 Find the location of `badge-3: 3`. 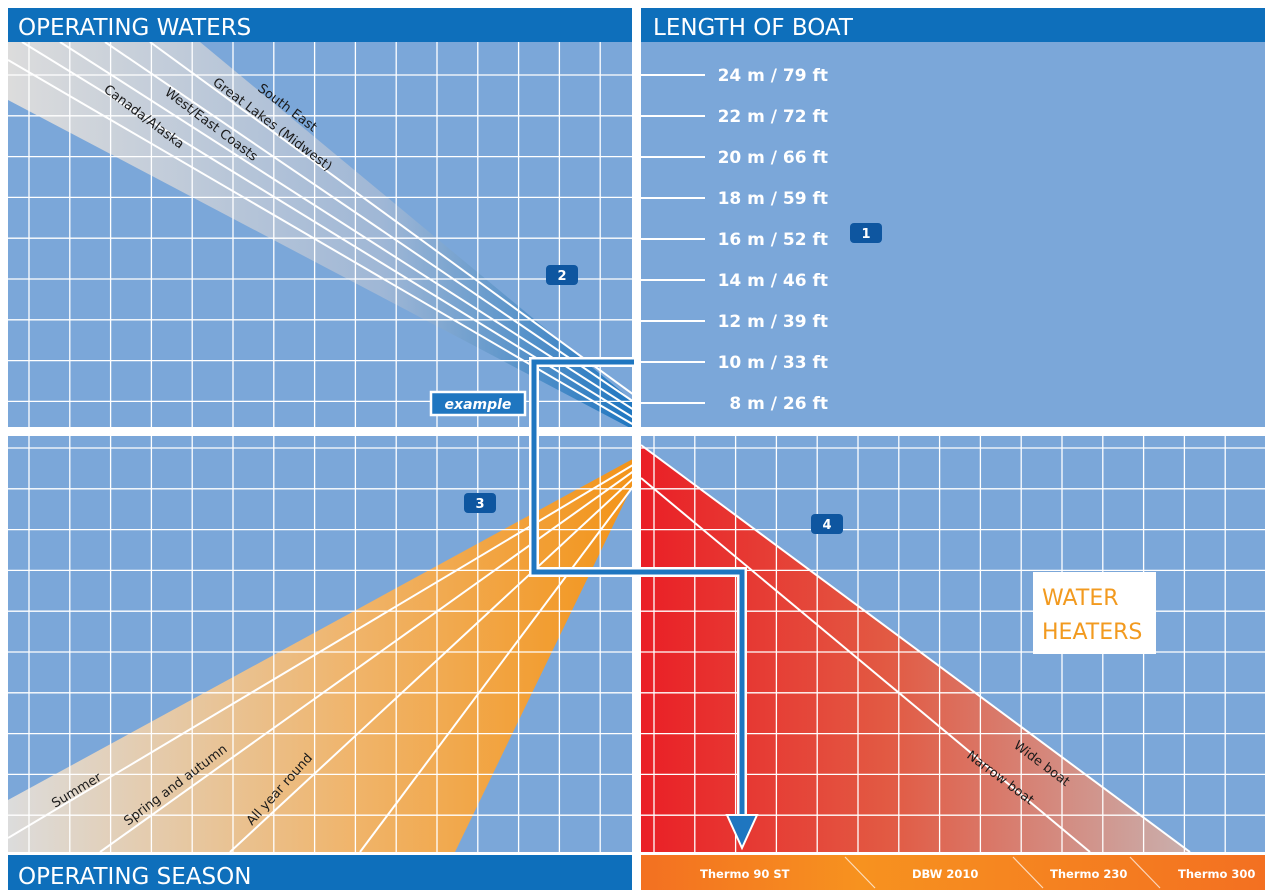

badge-3: 3 is located at coordinates (480, 503).